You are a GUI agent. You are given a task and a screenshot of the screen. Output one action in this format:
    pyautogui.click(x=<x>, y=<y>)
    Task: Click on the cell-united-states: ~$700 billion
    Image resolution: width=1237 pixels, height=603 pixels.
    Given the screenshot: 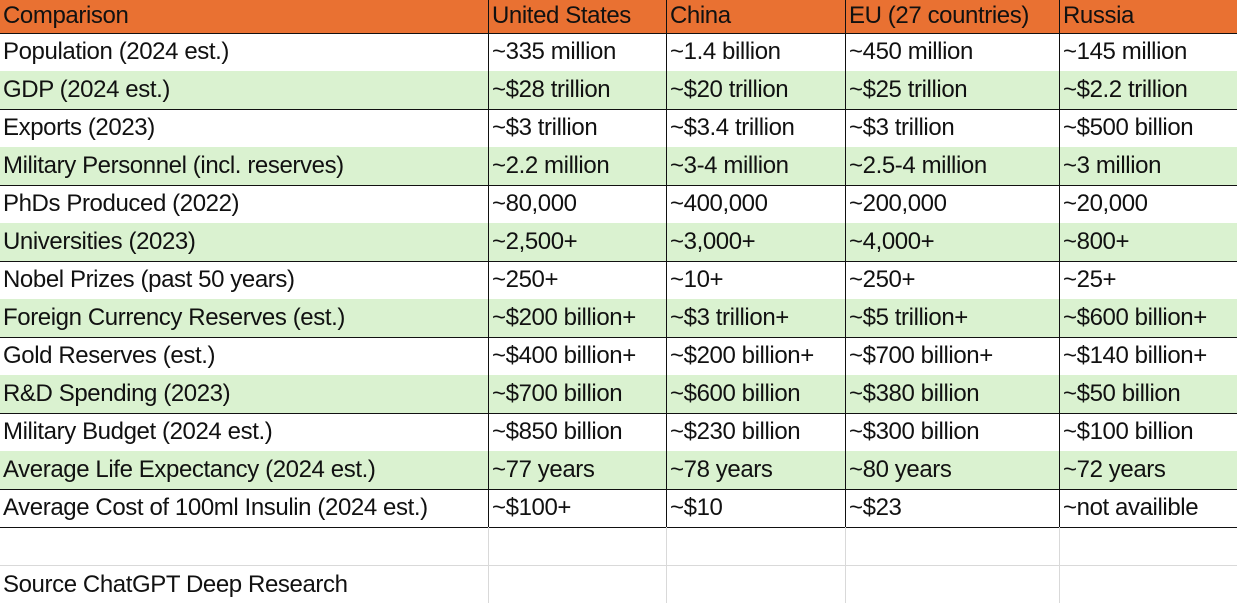 What is the action you would take?
    pyautogui.click(x=578, y=394)
    